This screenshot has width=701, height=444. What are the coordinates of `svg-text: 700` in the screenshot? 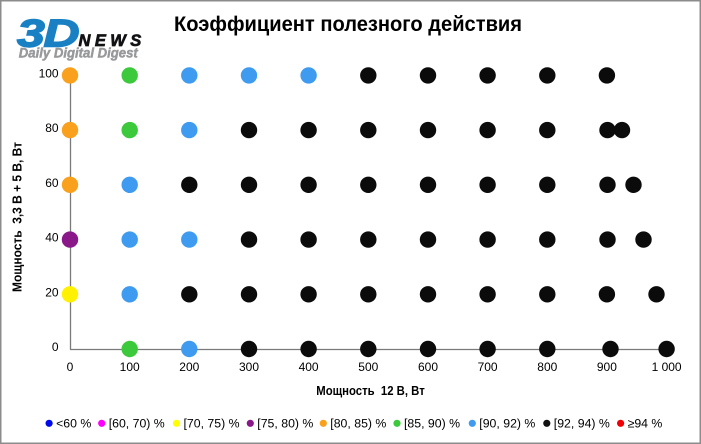 It's located at (488, 367).